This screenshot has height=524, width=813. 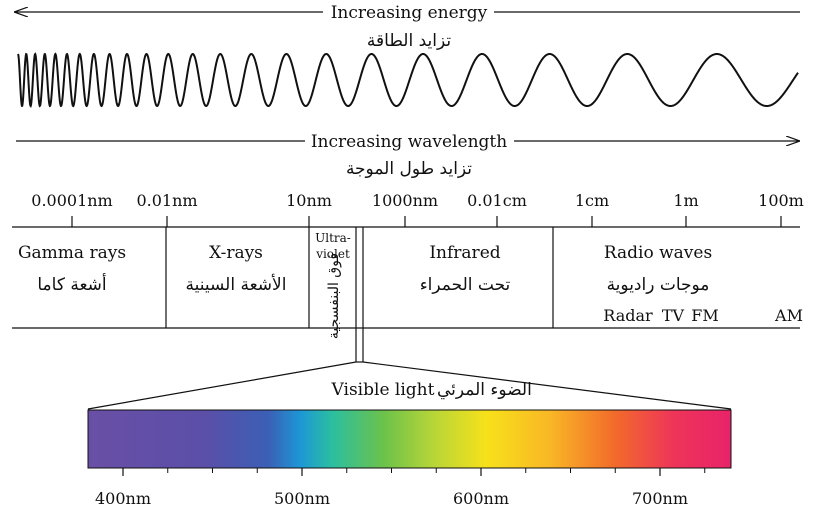 I want to click on visible-connector, so click(x=409, y=369).